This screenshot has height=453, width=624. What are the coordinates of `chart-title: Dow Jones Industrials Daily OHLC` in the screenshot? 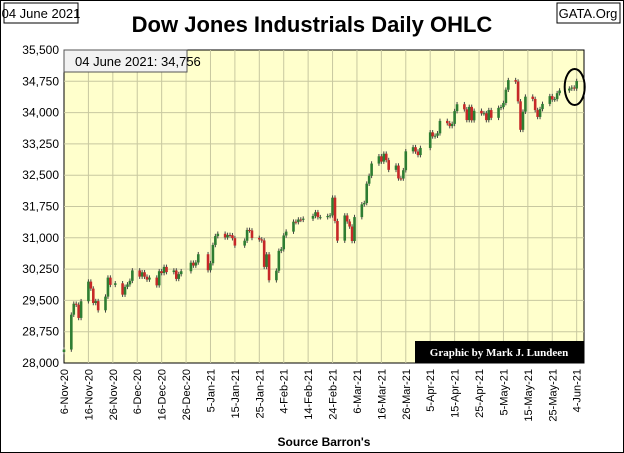 It's located at (312, 24).